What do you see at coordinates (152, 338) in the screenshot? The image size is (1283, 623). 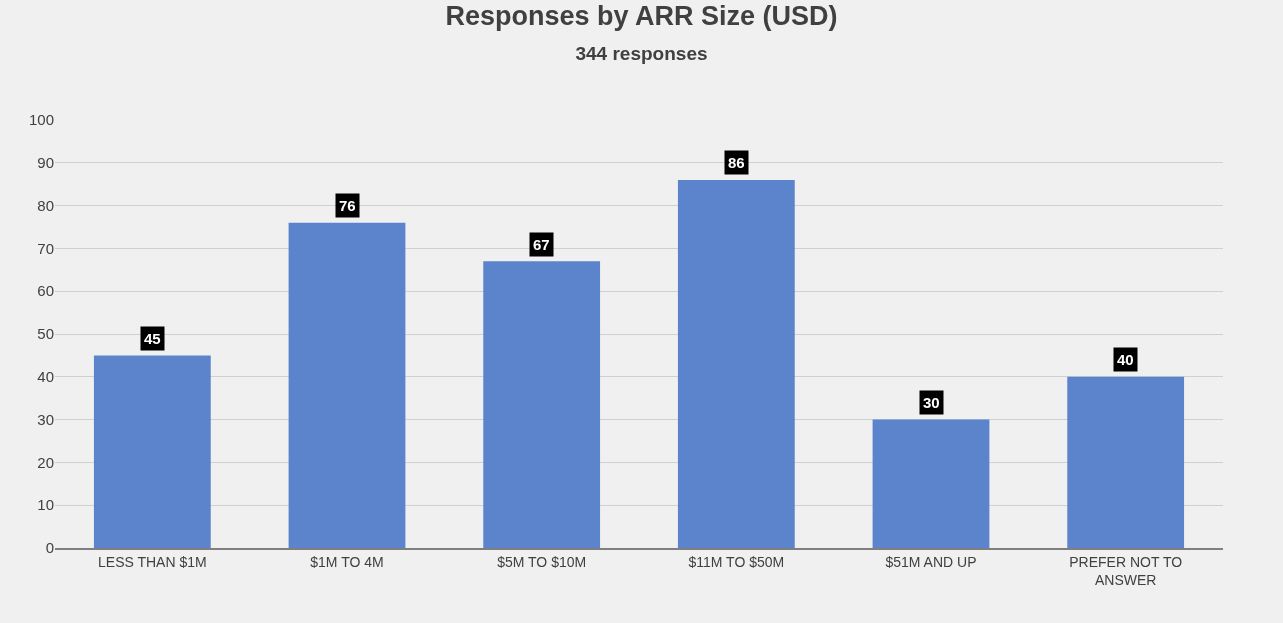 I see `data-label: 45` at bounding box center [152, 338].